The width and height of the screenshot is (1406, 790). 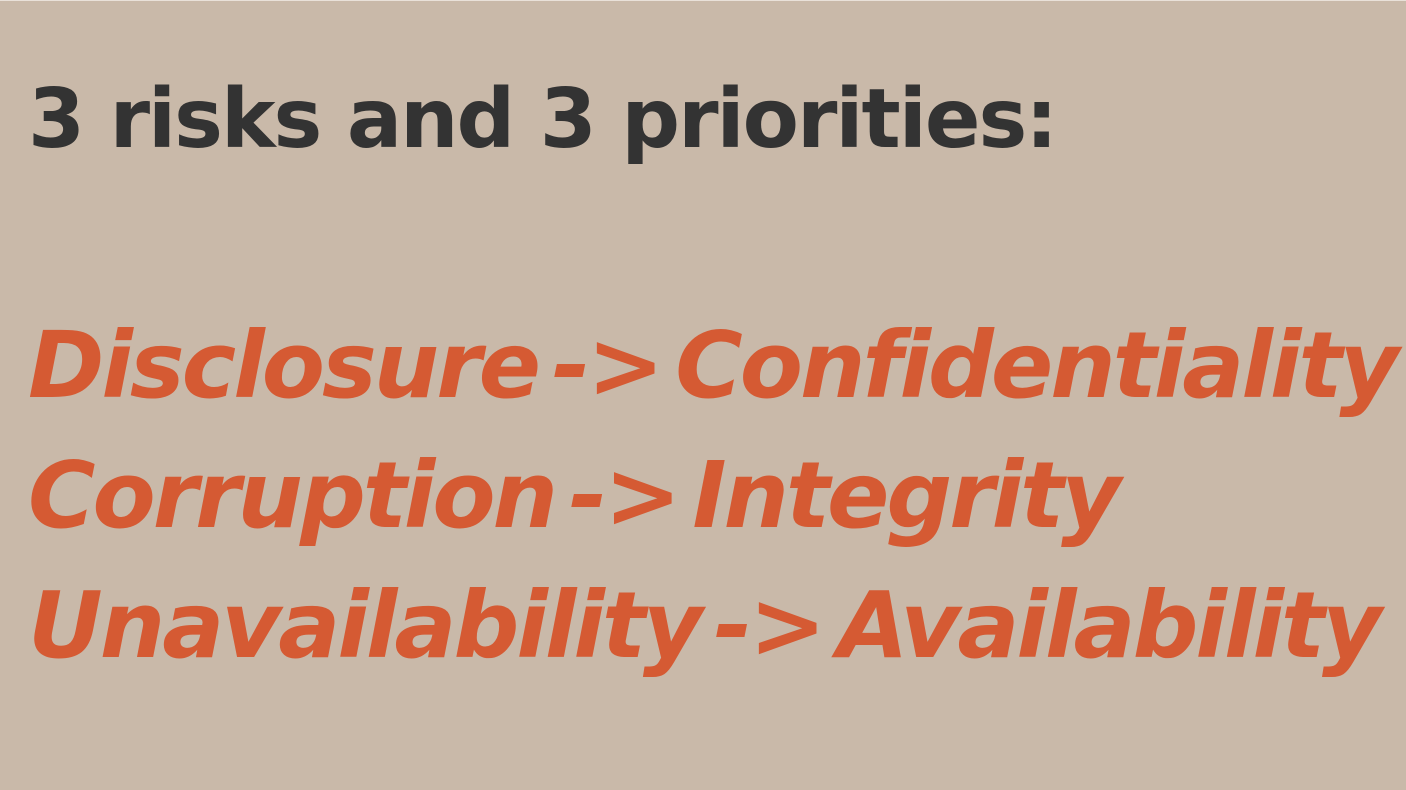 What do you see at coordinates (293, 495) in the screenshot?
I see `risk-label: Corruption` at bounding box center [293, 495].